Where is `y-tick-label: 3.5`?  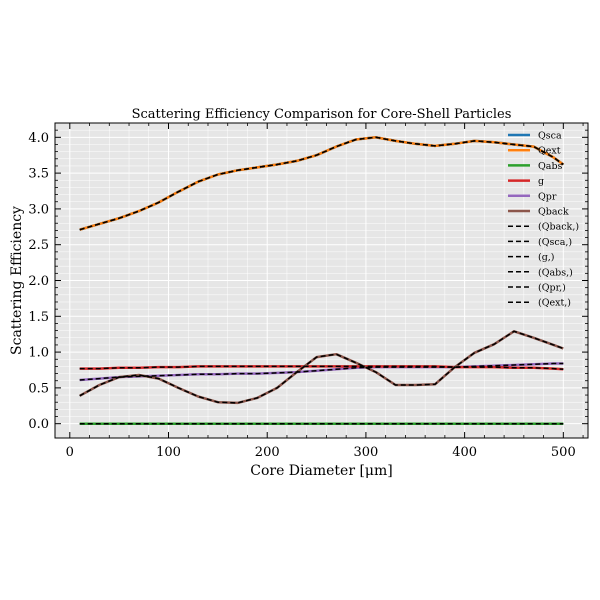 y-tick-label: 3.5 is located at coordinates (38, 174).